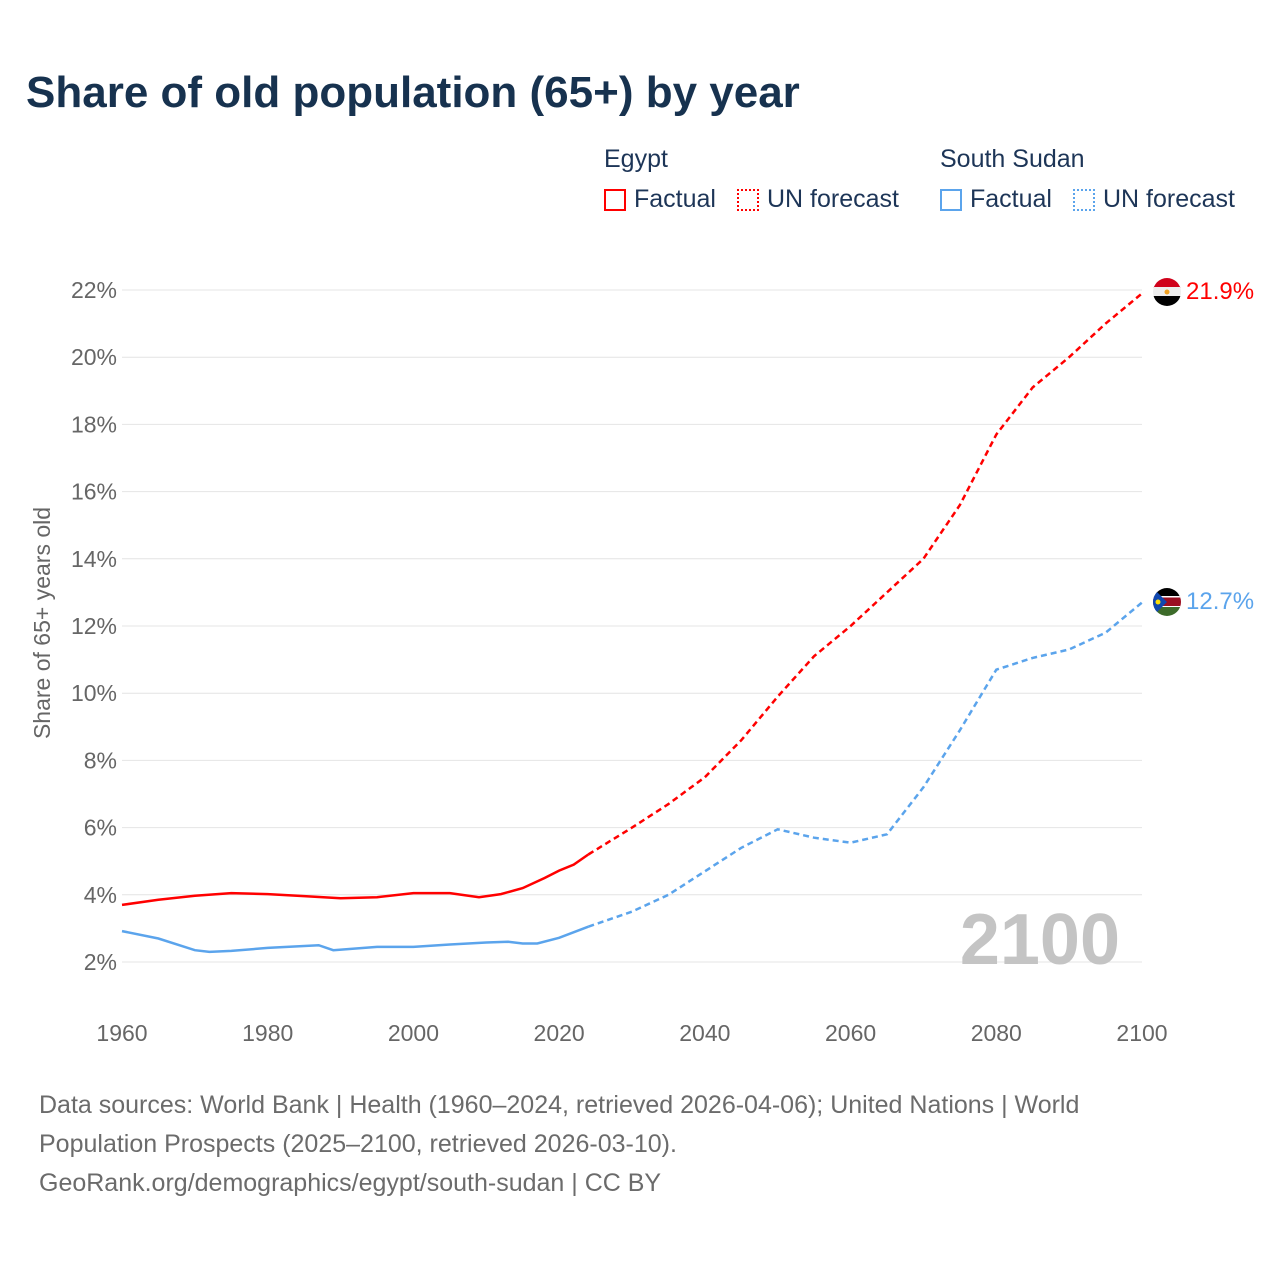  What do you see at coordinates (704, 1033) in the screenshot?
I see `x-tick-label: 2040` at bounding box center [704, 1033].